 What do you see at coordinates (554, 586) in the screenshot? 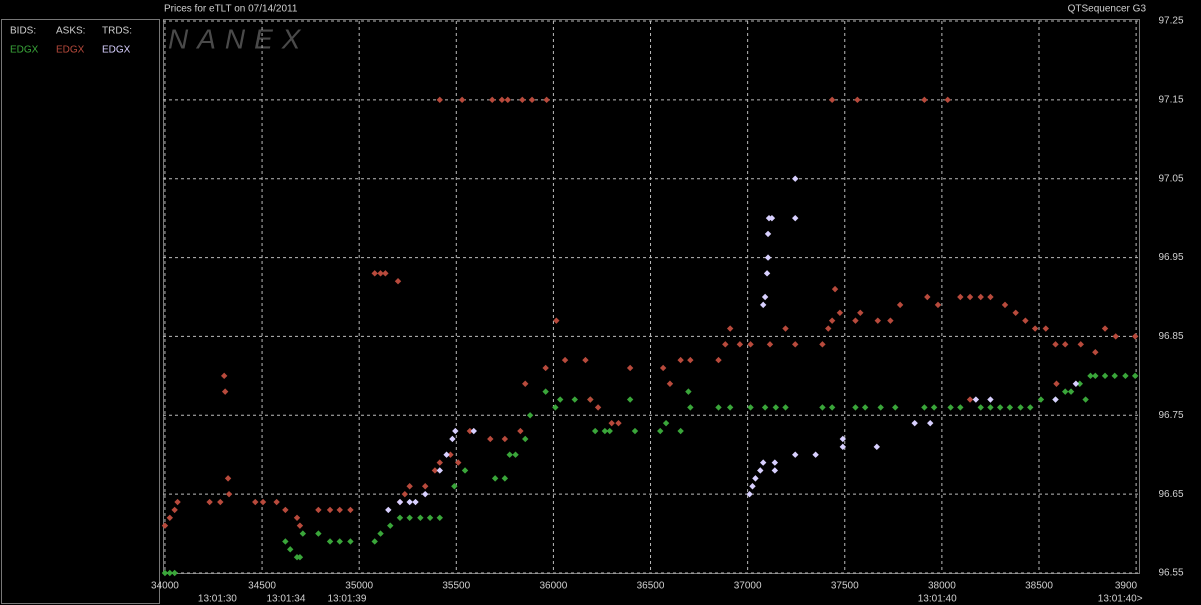
I see `x-tick-label: 36000` at bounding box center [554, 586].